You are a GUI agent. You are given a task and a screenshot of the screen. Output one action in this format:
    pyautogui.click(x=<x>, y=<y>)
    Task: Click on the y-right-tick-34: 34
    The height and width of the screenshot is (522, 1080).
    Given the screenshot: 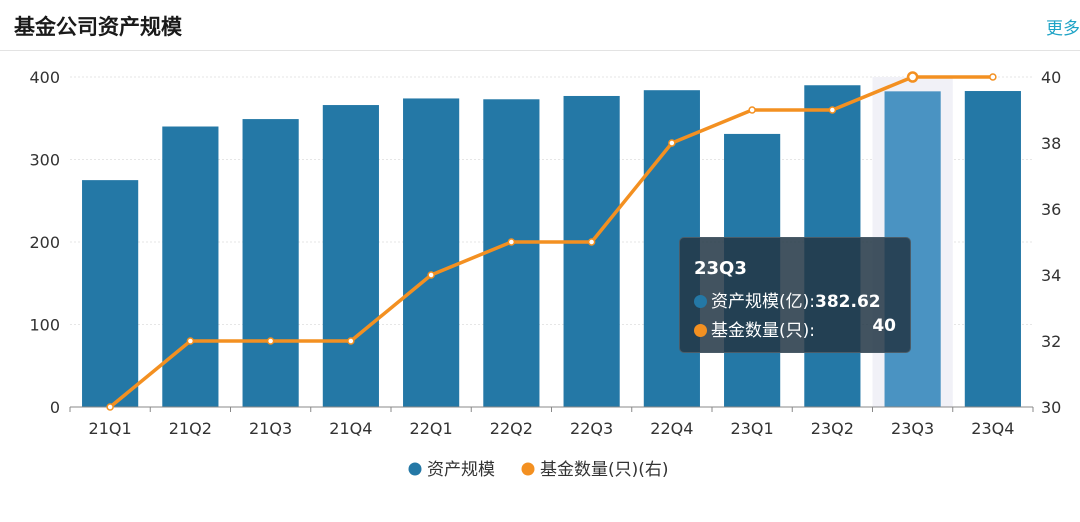 What is the action you would take?
    pyautogui.click(x=1051, y=275)
    